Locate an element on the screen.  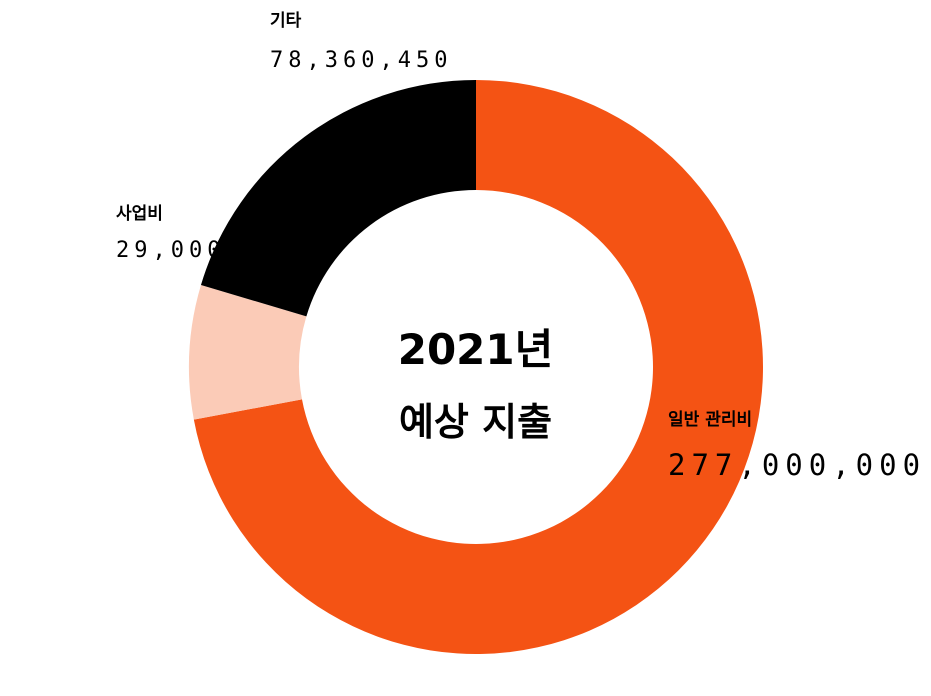
slice-label-business: 사업비 is located at coordinates (139, 214).